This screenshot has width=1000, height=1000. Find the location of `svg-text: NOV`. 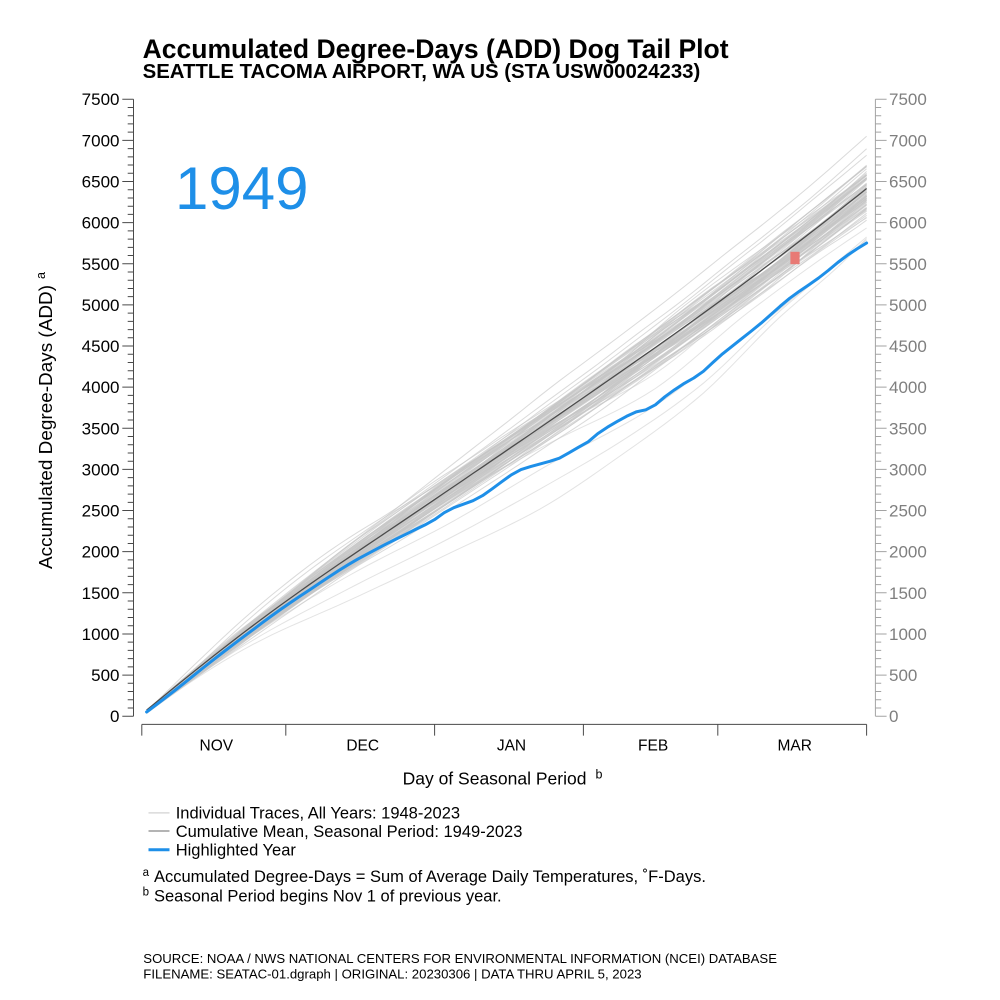

svg-text: NOV is located at coordinates (217, 746).